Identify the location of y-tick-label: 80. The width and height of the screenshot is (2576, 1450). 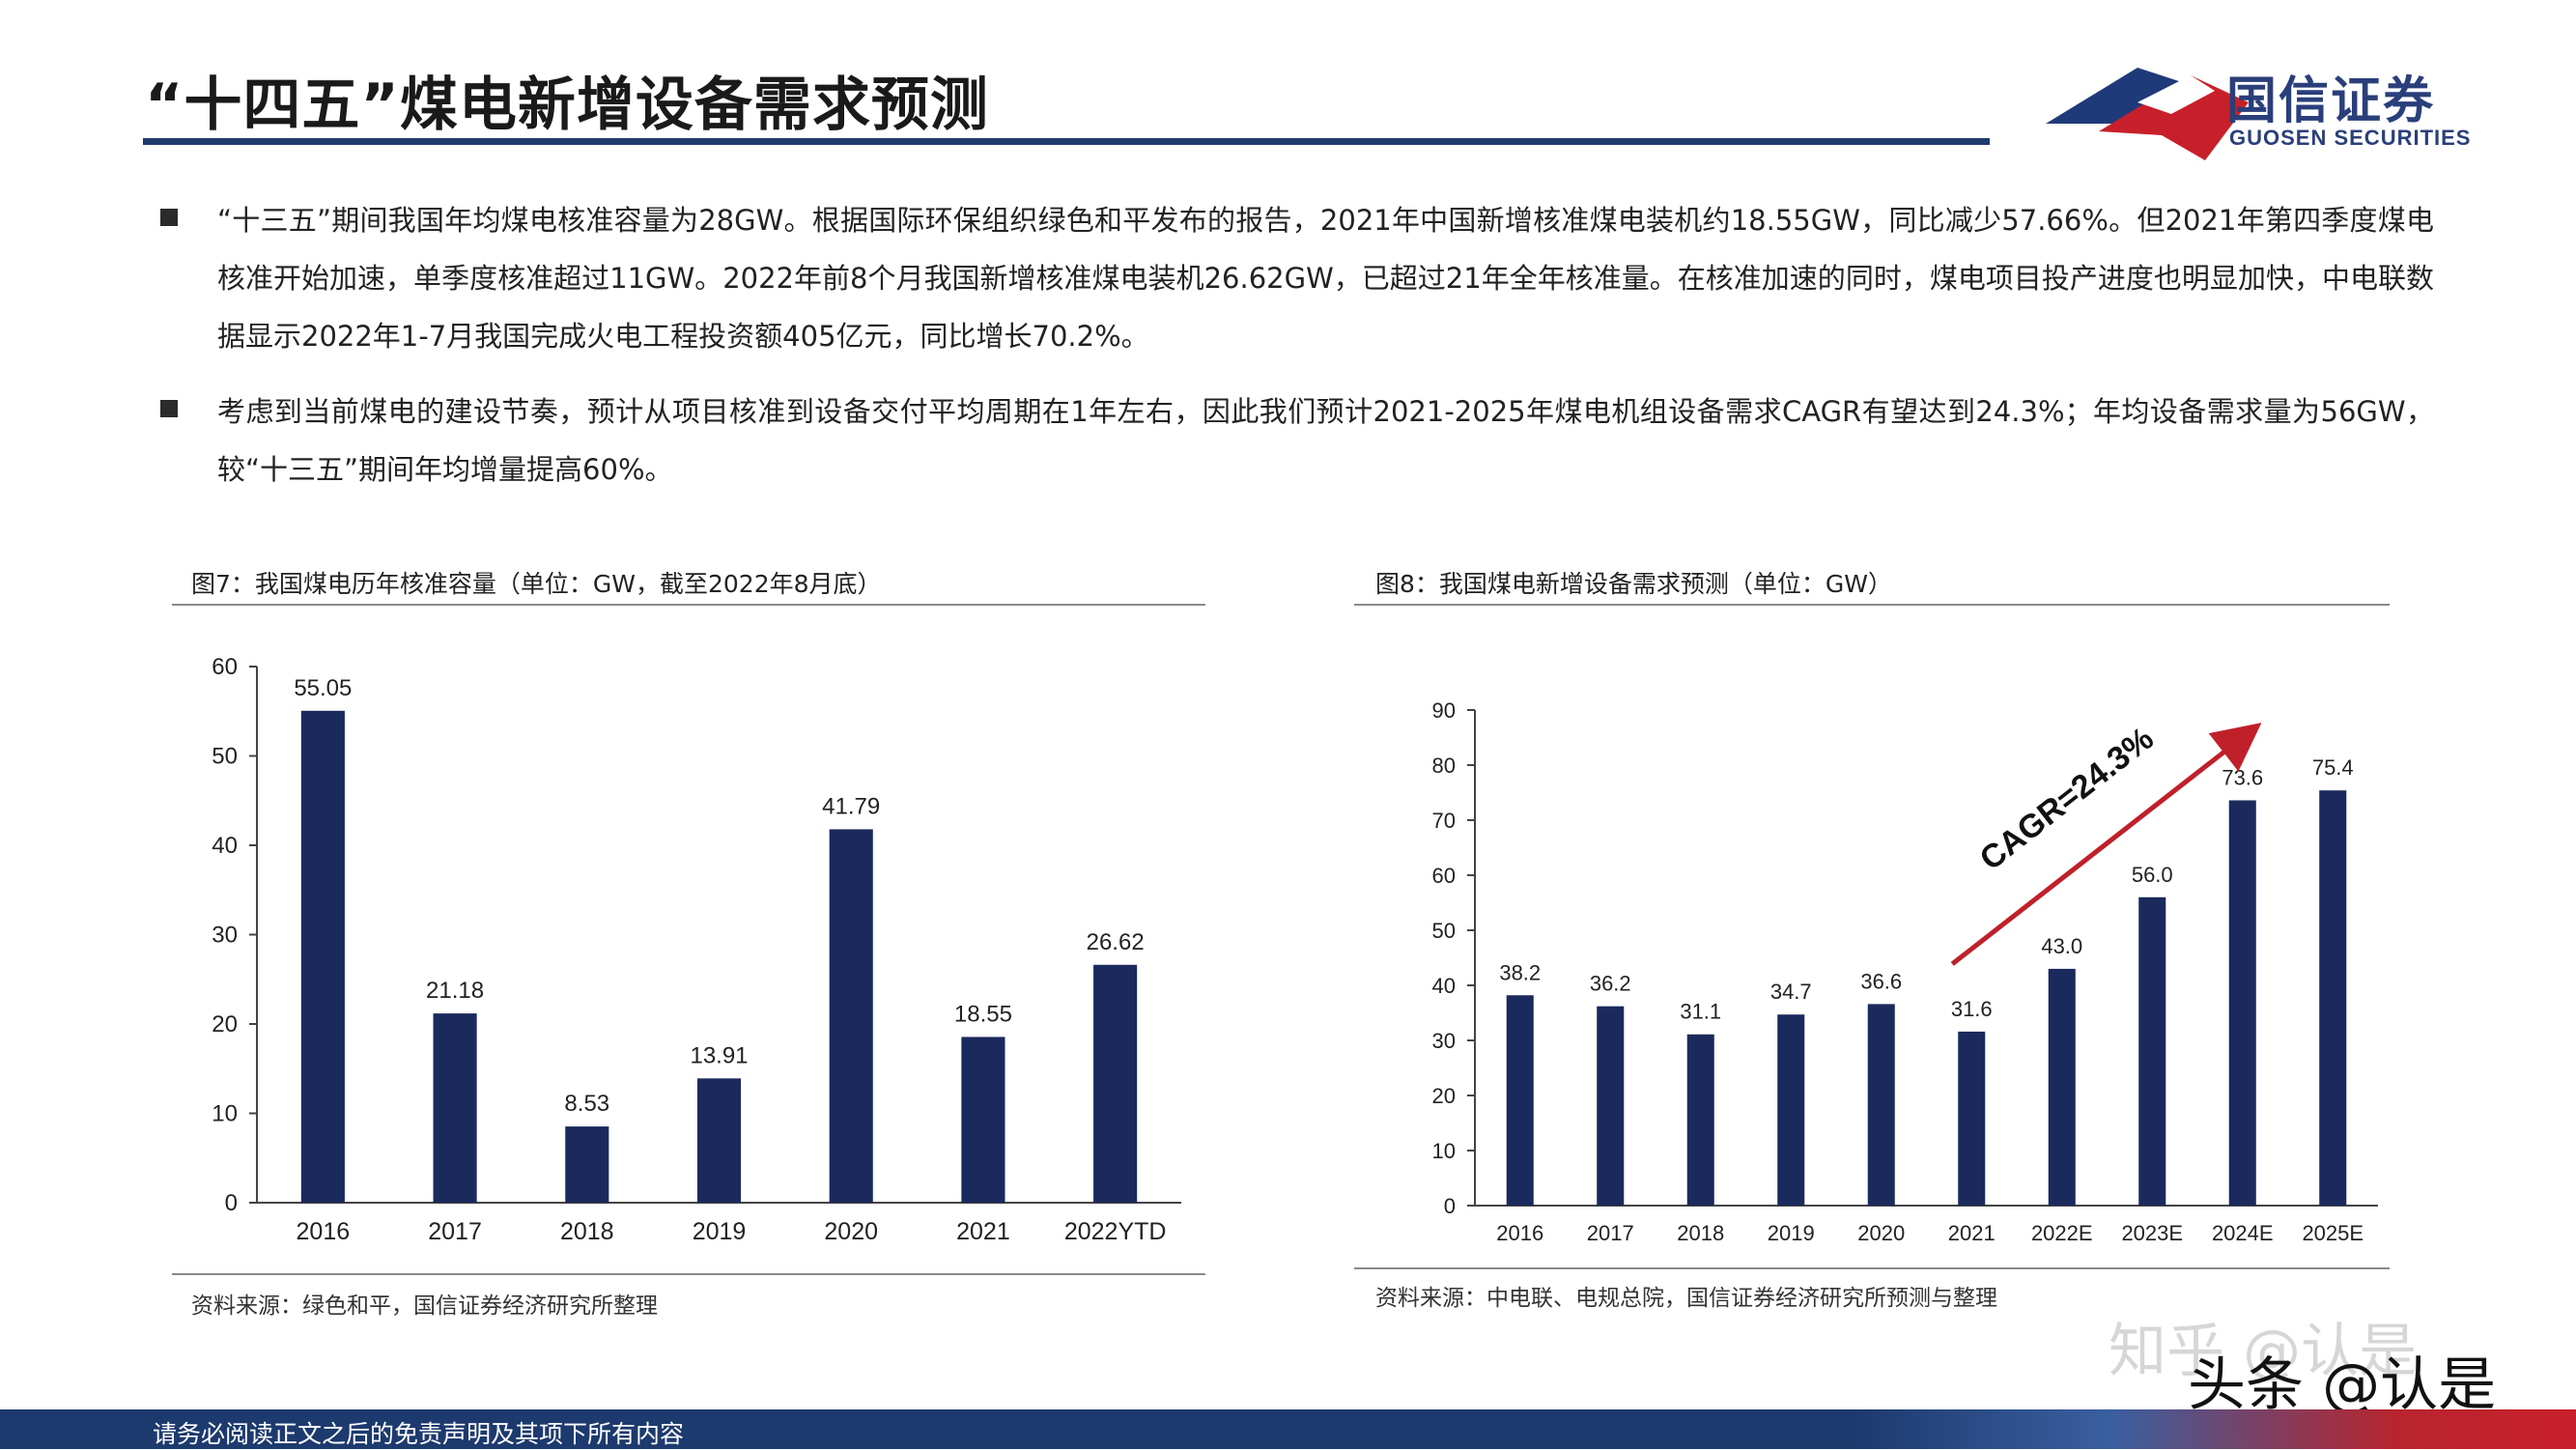
(1444, 766).